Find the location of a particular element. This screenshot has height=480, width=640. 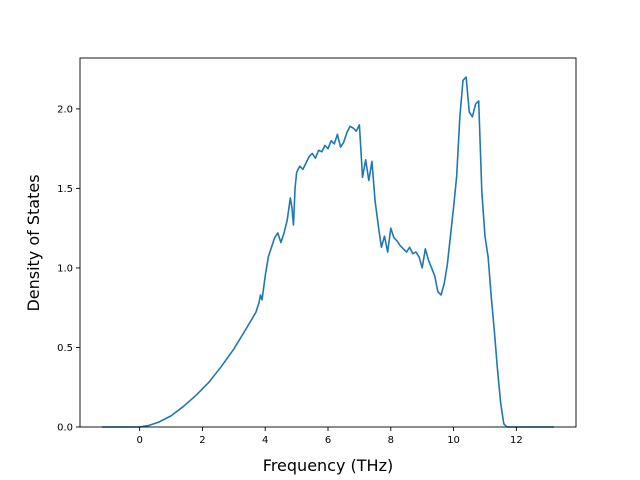

x-tick-label: 4 is located at coordinates (265, 440).